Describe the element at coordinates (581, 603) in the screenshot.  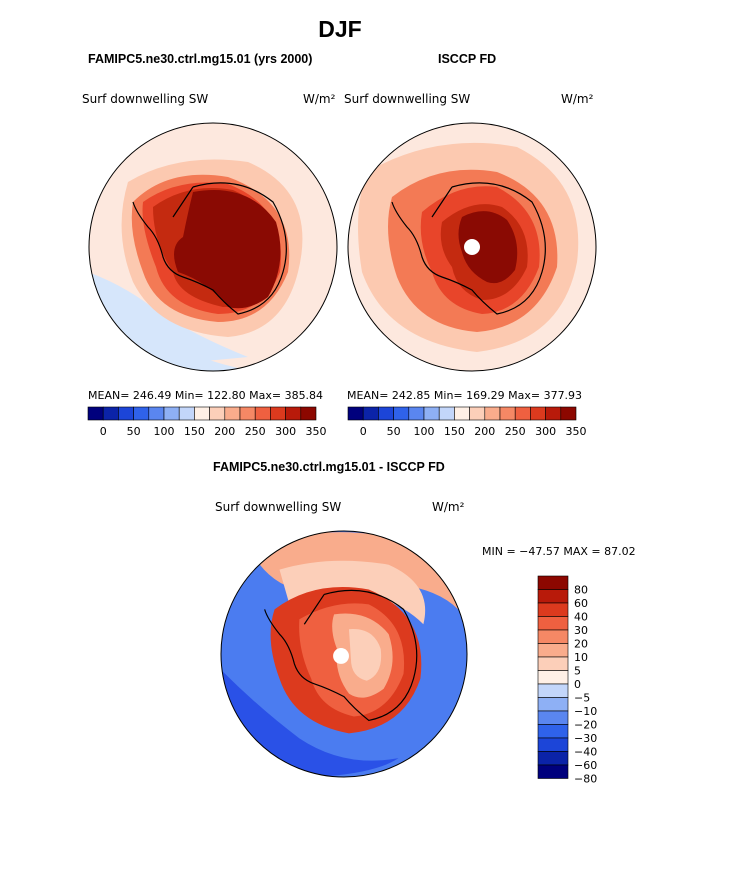
I see `colorbar-tick-label: 60` at that location.